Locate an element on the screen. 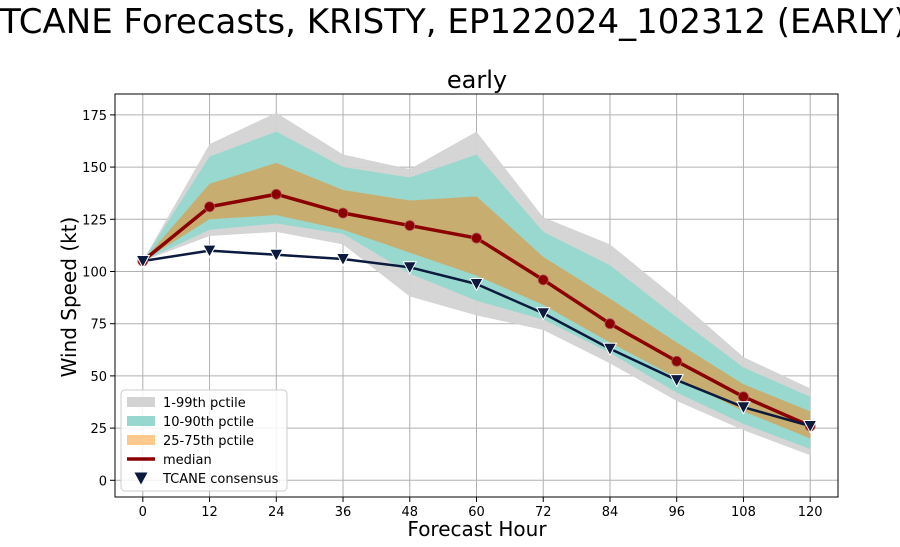 The width and height of the screenshot is (900, 547). x-tick-label: 12 is located at coordinates (209, 512).